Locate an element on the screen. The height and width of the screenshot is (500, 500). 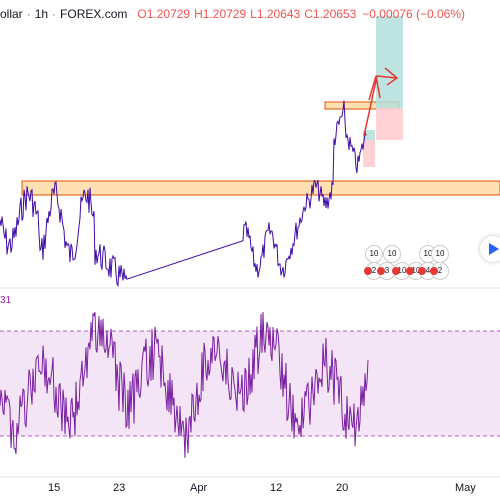
projection-arrow-head-left is located at coordinates (374, 88).